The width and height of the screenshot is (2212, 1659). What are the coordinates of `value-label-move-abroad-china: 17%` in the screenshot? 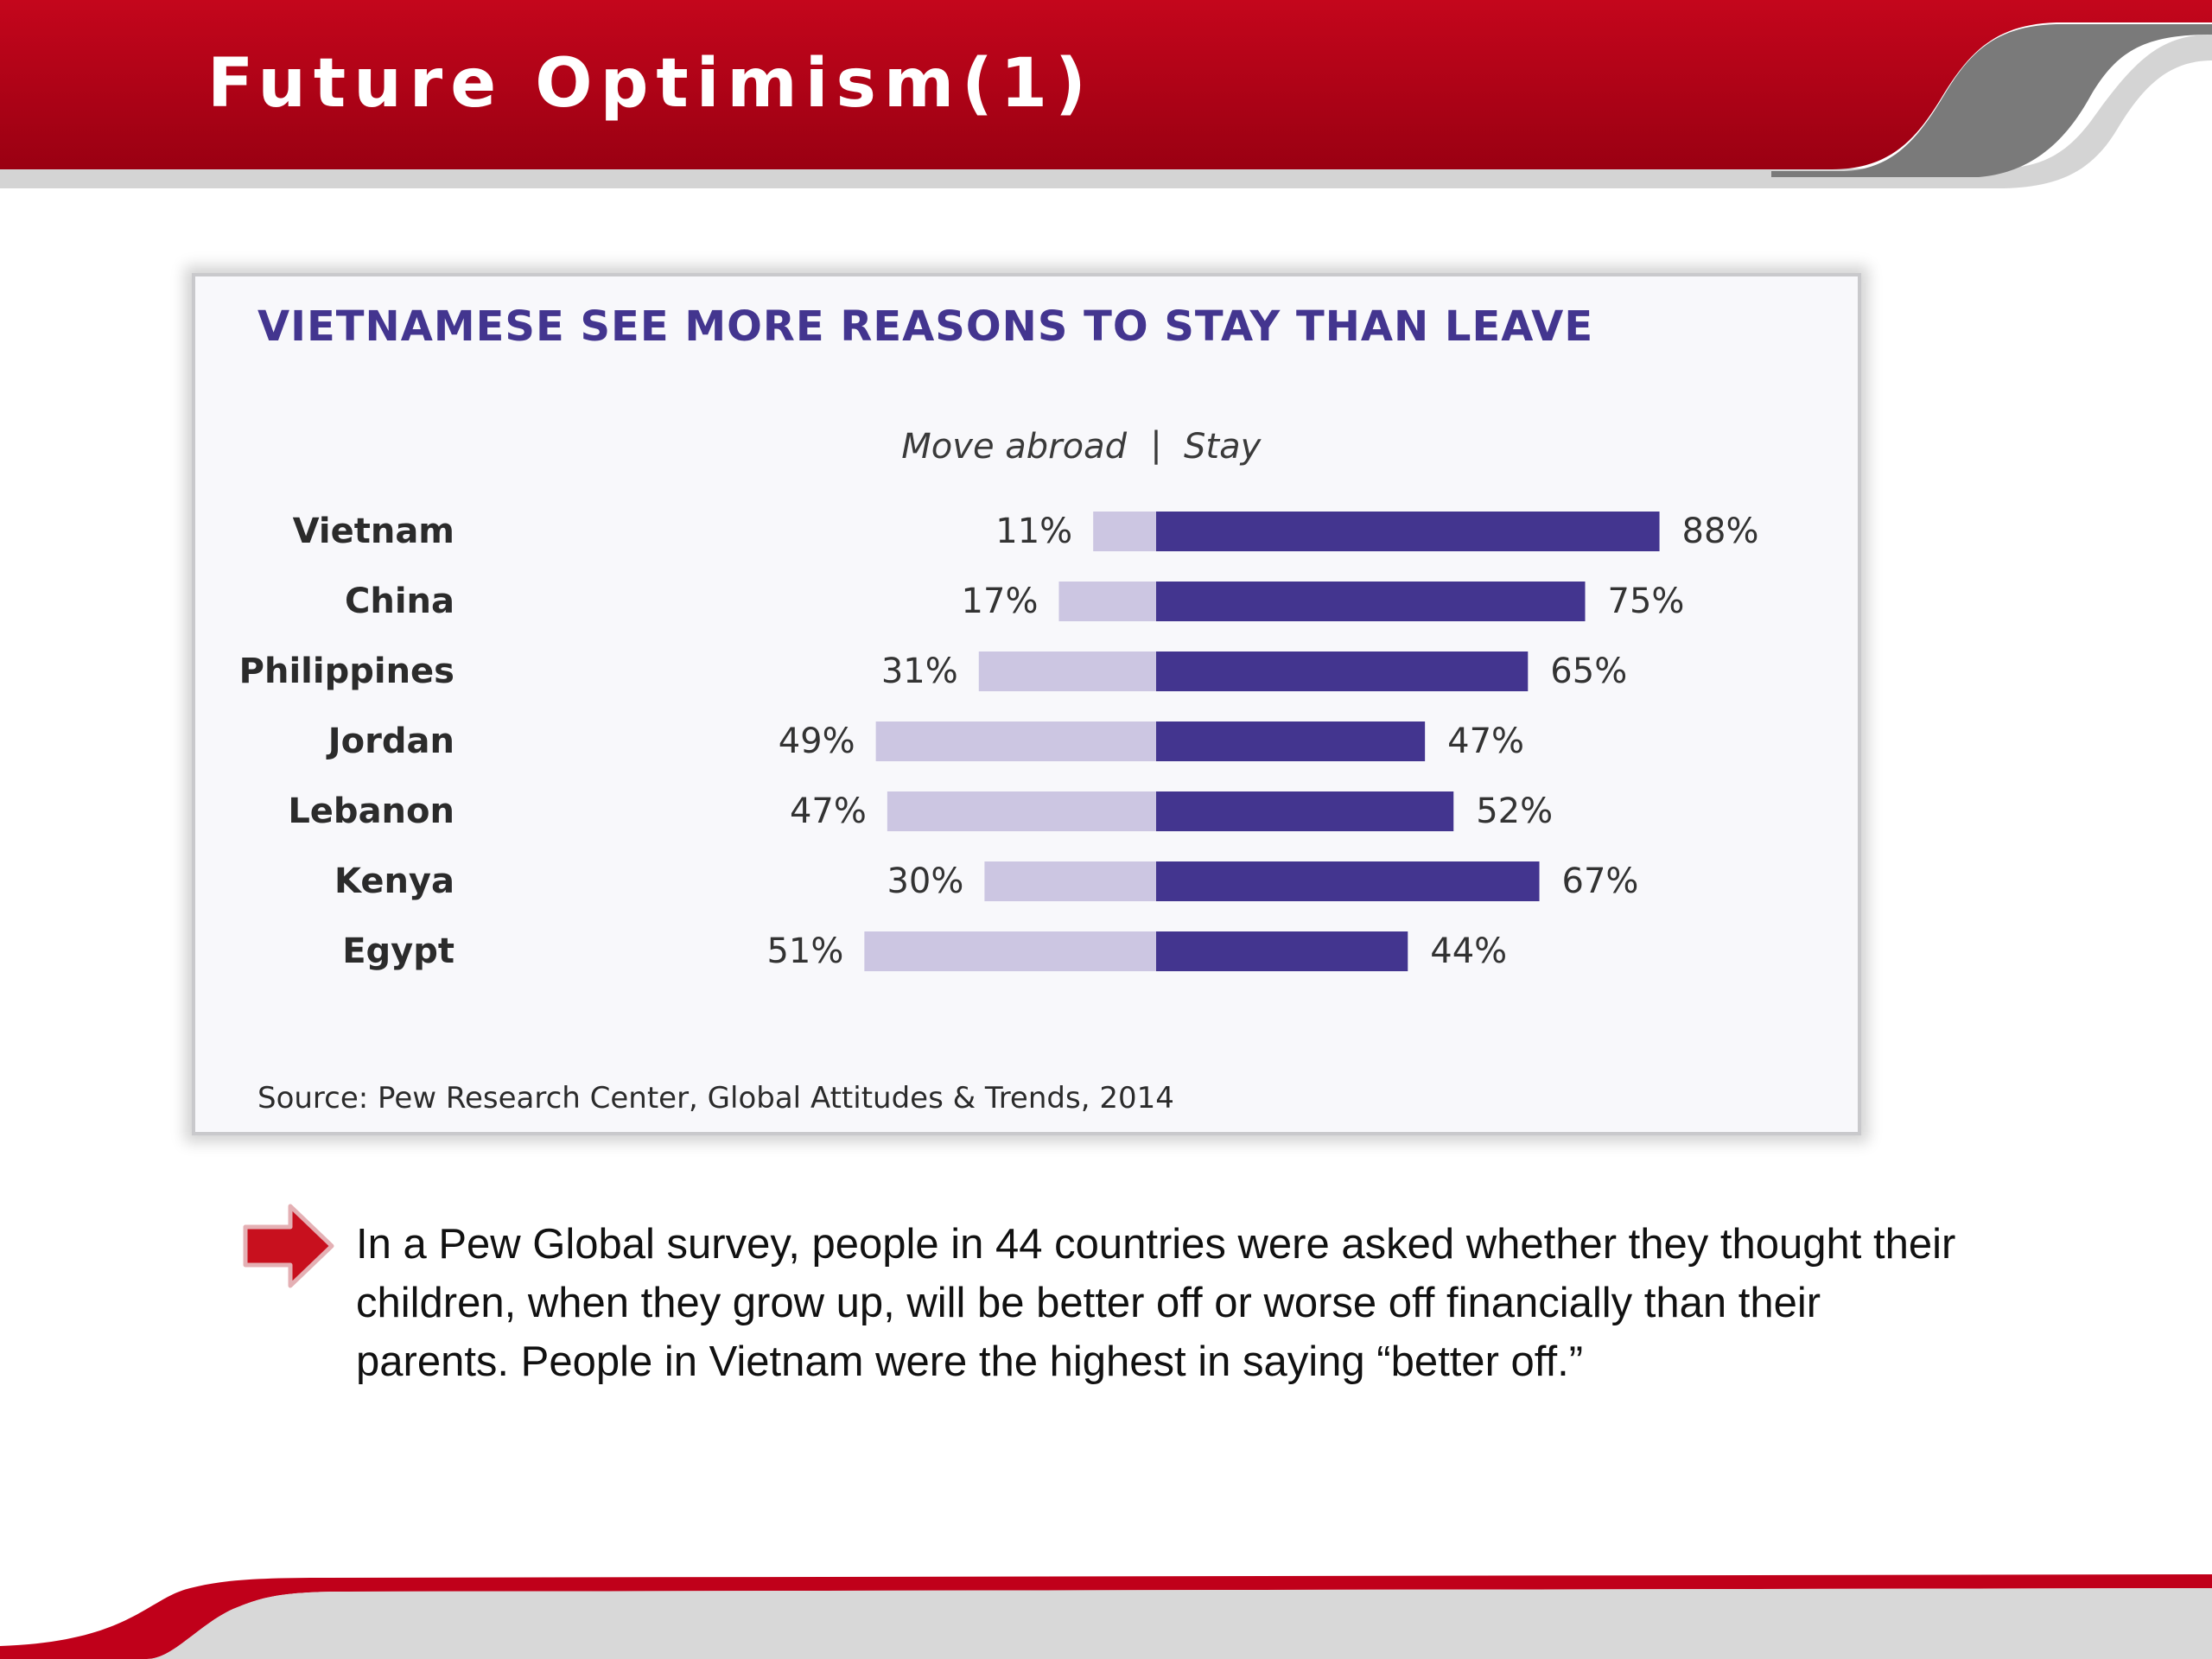 It's located at (1000, 601).